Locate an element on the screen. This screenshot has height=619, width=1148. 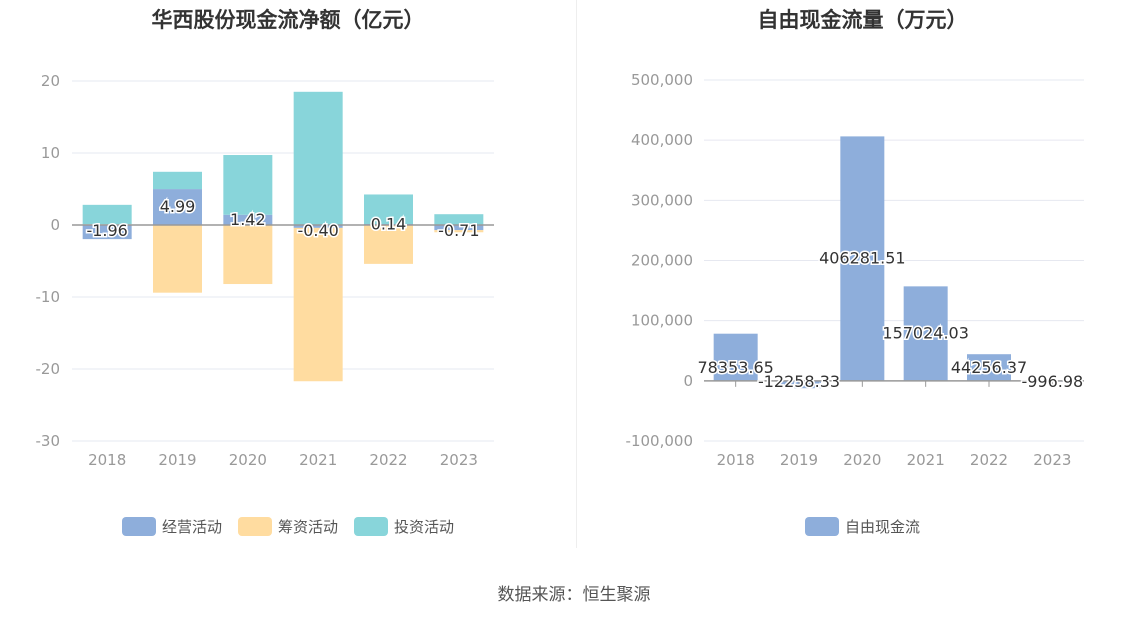
free-cash-flow-chart-title: 自由现金流量（万元） is located at coordinates (862, 20).